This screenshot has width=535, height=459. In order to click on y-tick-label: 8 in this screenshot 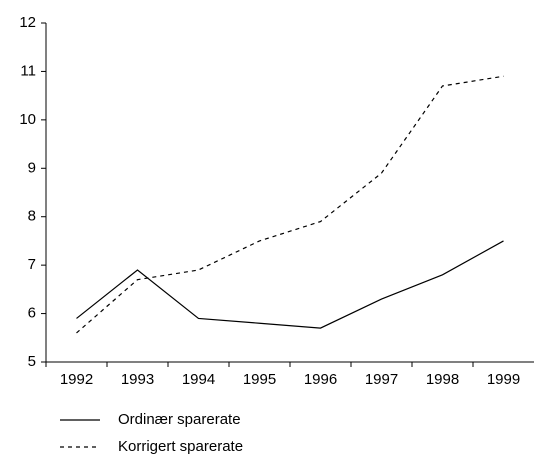, I will do `click(32, 216)`.